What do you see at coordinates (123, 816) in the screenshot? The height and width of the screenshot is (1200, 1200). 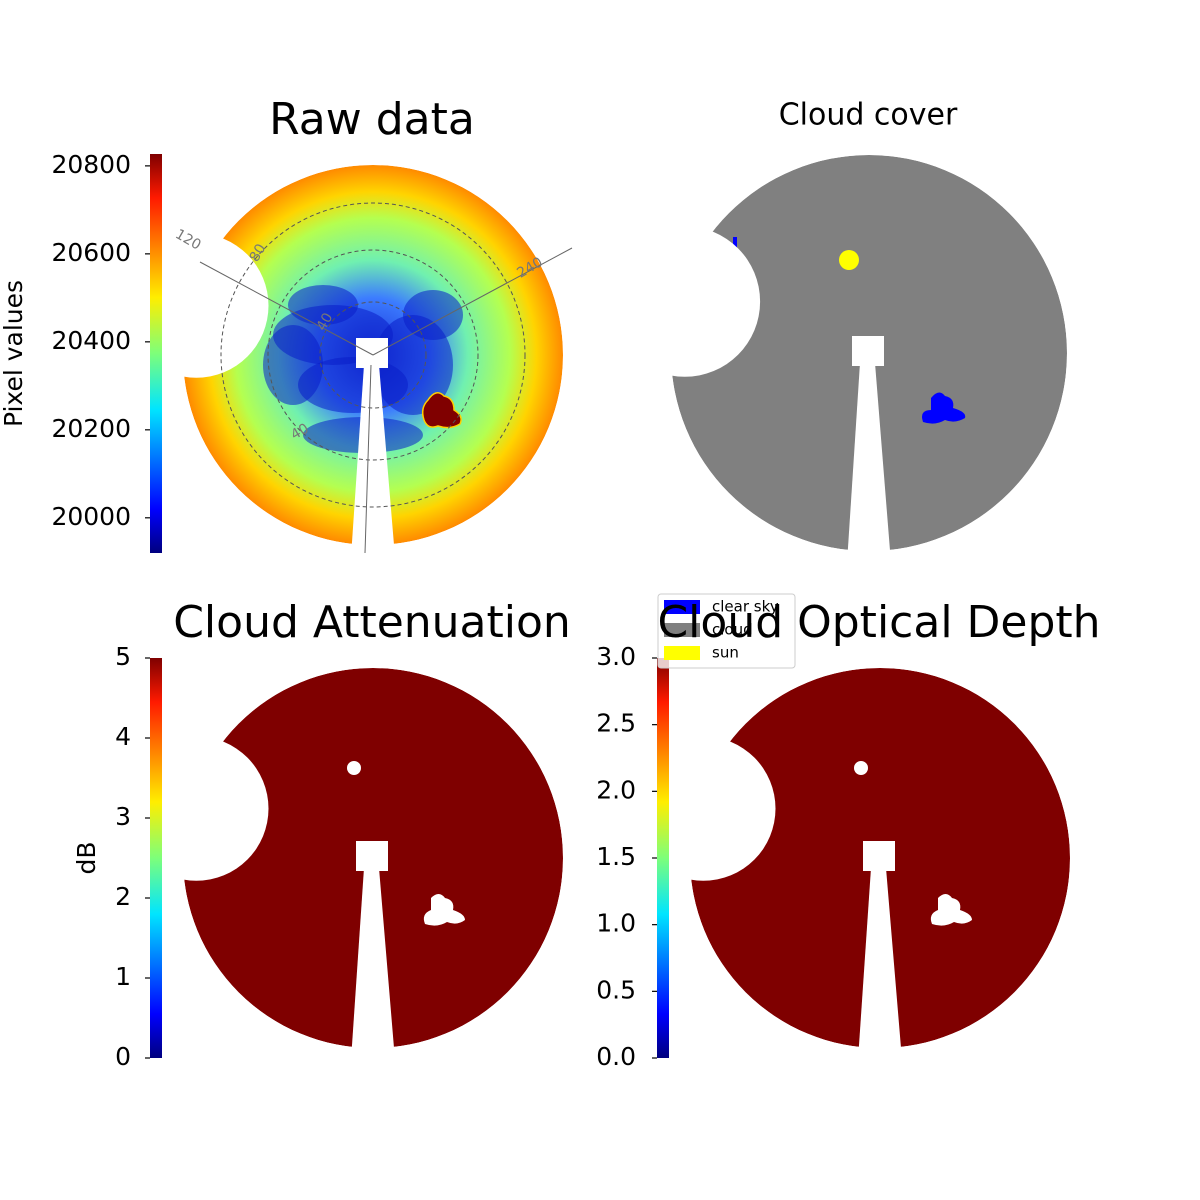 I see `colorbar-tick-label: 3` at bounding box center [123, 816].